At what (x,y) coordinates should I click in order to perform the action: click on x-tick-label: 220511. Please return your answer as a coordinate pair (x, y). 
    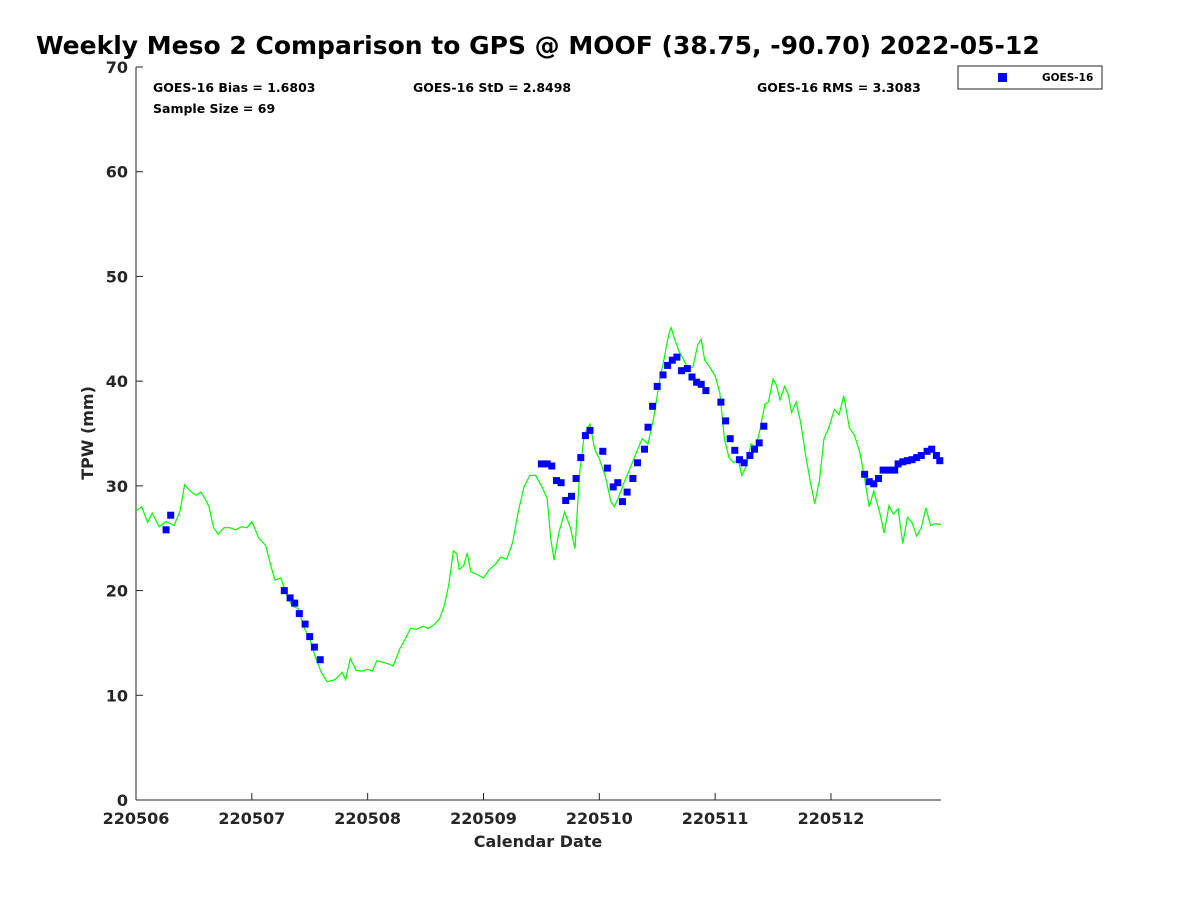
    Looking at the image, I should click on (715, 818).